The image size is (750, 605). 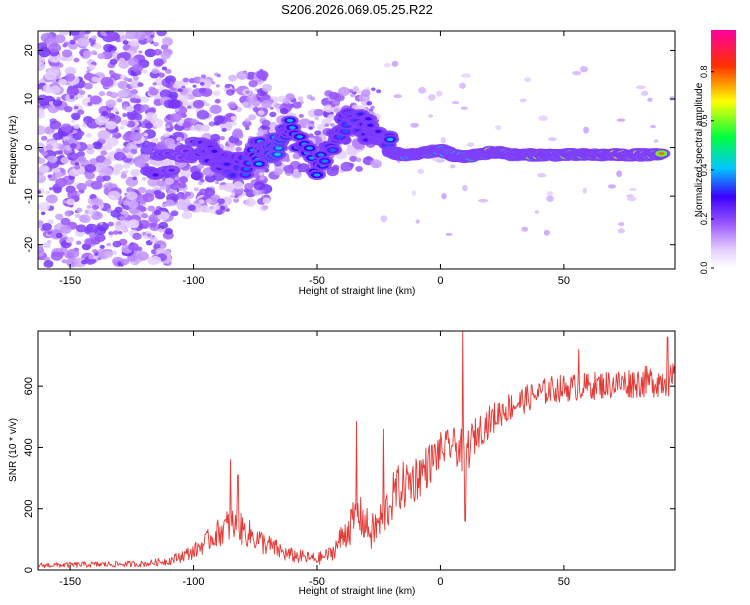 What do you see at coordinates (29, 386) in the screenshot?
I see `snr-y-tick-label: 600` at bounding box center [29, 386].